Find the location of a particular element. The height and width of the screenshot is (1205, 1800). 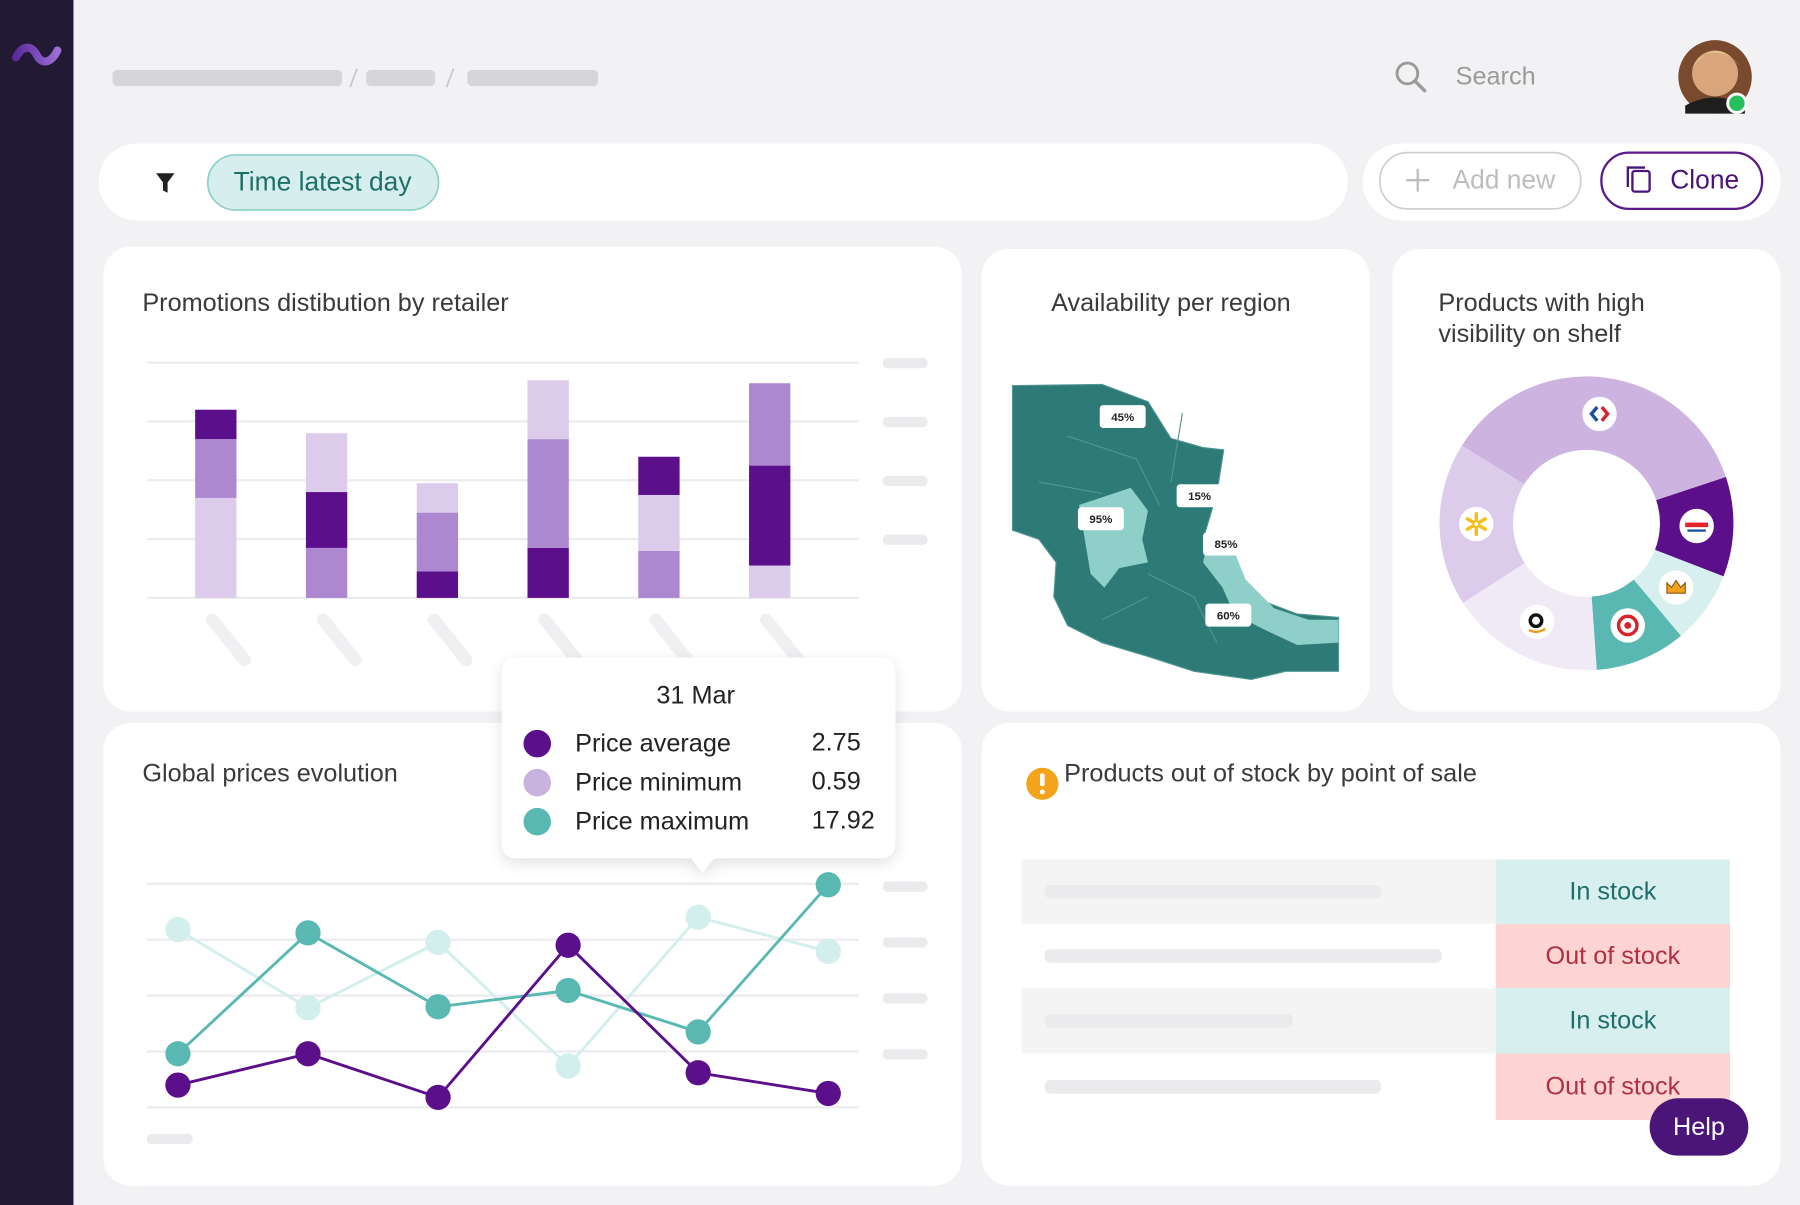

chip-label: Time latest day is located at coordinates (323, 182).